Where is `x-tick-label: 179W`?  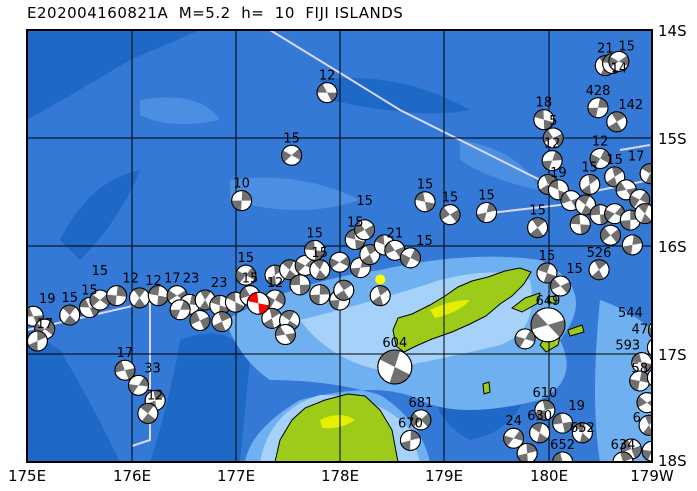
x-tick-label: 179W is located at coordinates (652, 476).